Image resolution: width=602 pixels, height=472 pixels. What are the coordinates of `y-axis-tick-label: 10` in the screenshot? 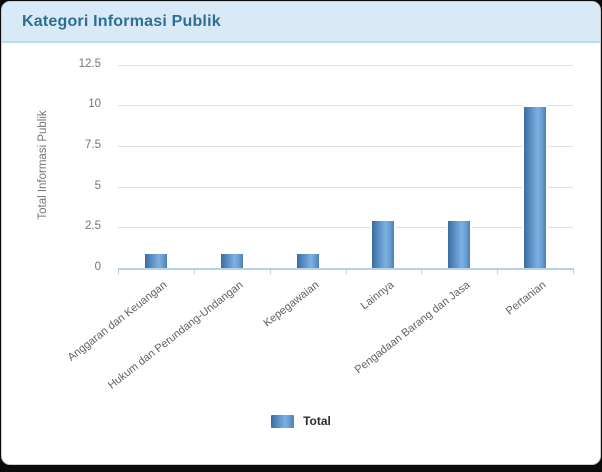 It's located at (94, 104).